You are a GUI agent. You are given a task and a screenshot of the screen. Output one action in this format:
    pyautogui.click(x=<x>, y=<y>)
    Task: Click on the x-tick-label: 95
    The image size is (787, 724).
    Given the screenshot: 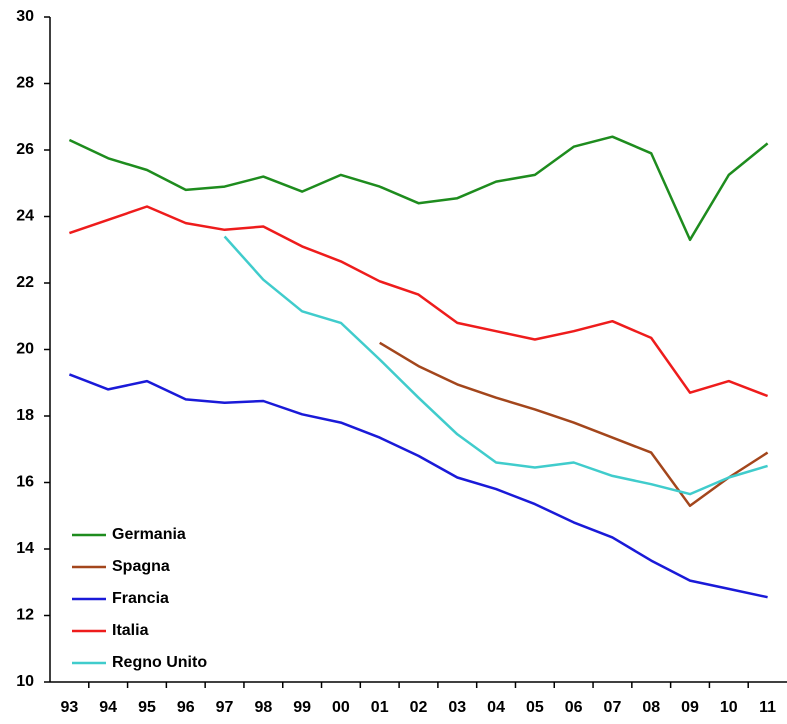 What is the action you would take?
    pyautogui.click(x=147, y=707)
    